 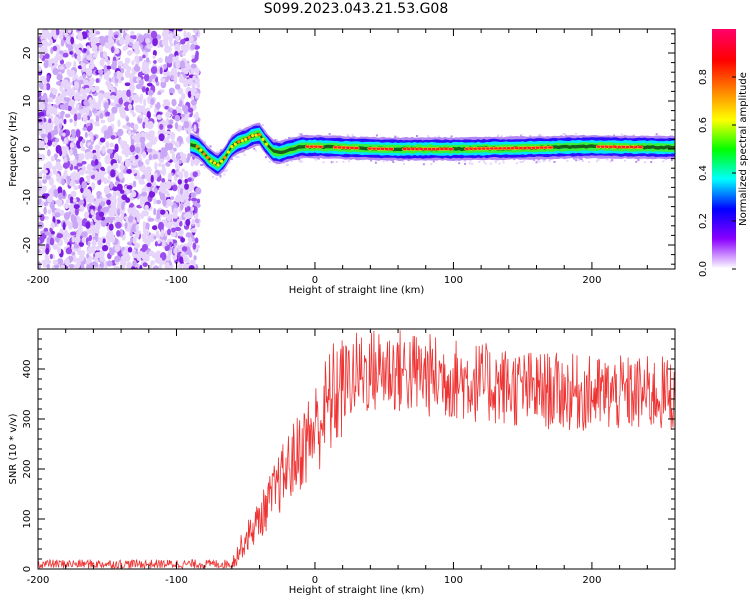 I want to click on heatmap-ytick-label: 10, so click(x=27, y=101).